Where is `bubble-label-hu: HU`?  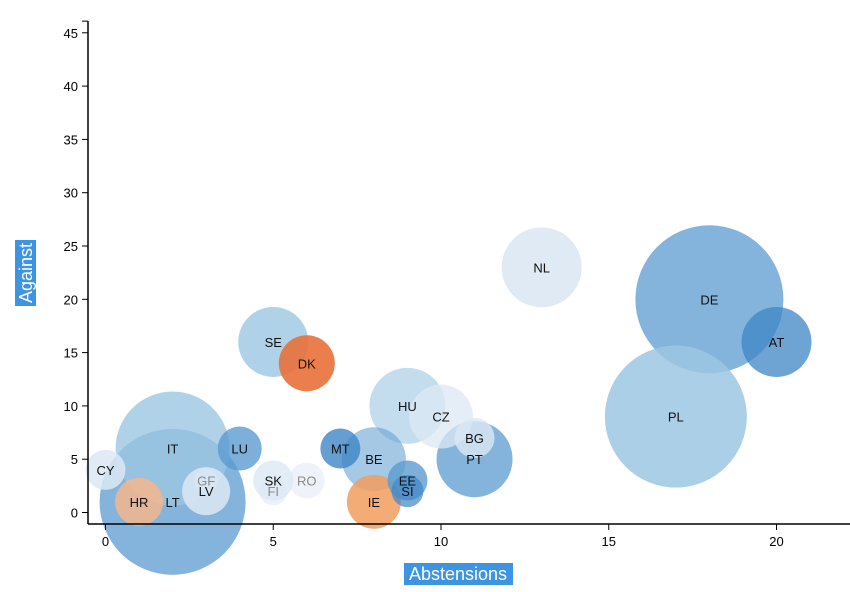 bubble-label-hu: HU is located at coordinates (407, 406).